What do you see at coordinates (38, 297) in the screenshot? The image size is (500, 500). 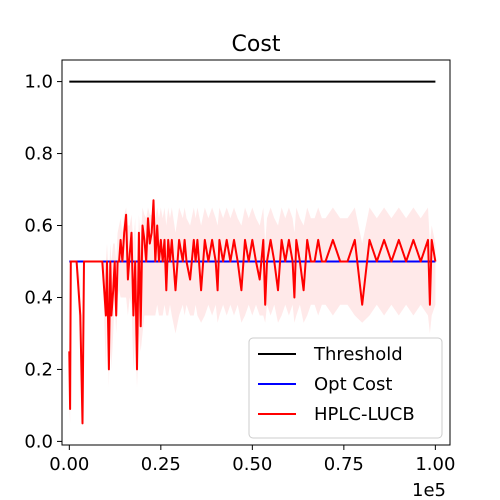 I see `y-tick-label-2: 0.4` at bounding box center [38, 297].